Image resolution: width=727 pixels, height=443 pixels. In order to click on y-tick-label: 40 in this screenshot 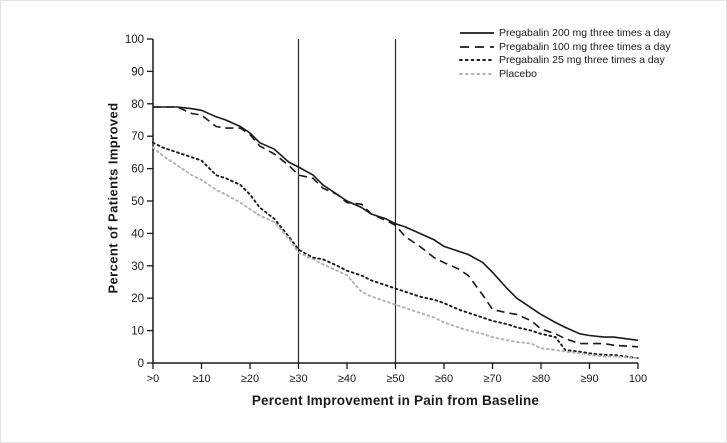, I will do `click(137, 234)`.